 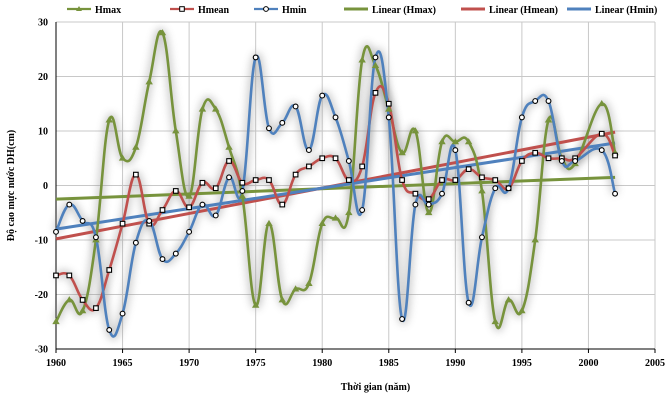 What do you see at coordinates (294, 10) in the screenshot?
I see `legend-label-hmin: Hmin` at bounding box center [294, 10].